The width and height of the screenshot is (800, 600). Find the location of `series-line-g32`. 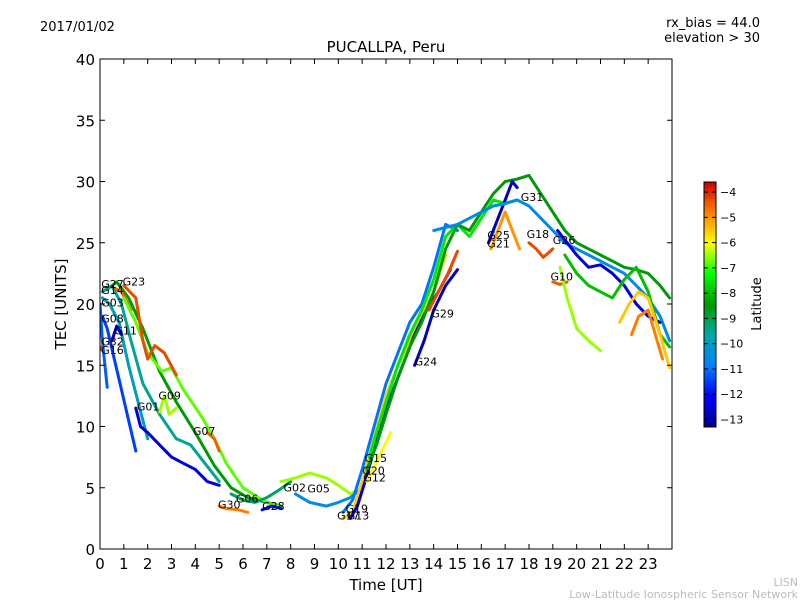

series-line-g32 is located at coordinates (104, 345).